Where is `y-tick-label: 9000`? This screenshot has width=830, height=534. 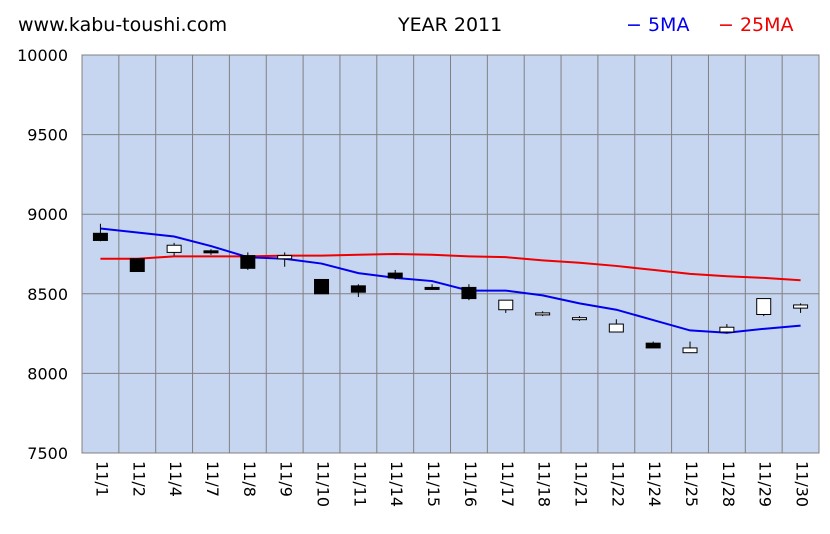 y-tick-label: 9000 is located at coordinates (47, 214).